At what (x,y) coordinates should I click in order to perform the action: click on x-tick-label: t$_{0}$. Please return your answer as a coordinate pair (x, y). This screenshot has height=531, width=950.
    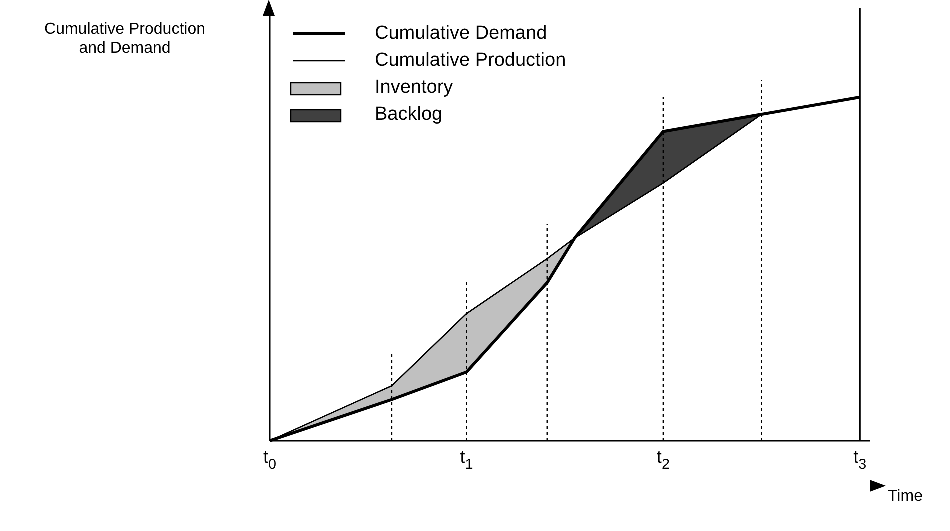
    Looking at the image, I should click on (270, 460).